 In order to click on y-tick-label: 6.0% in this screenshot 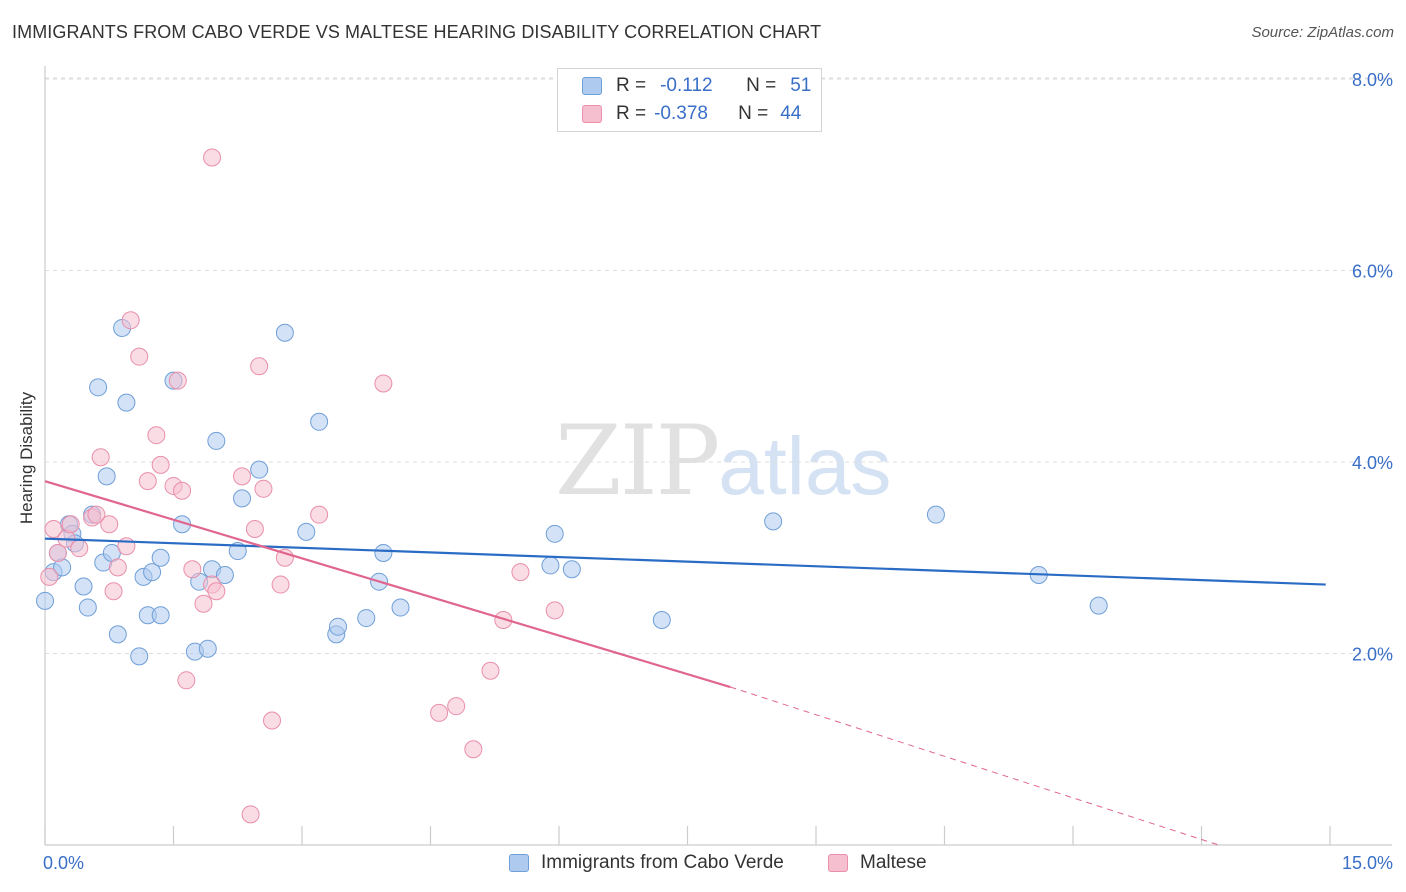, I will do `click(1372, 272)`.